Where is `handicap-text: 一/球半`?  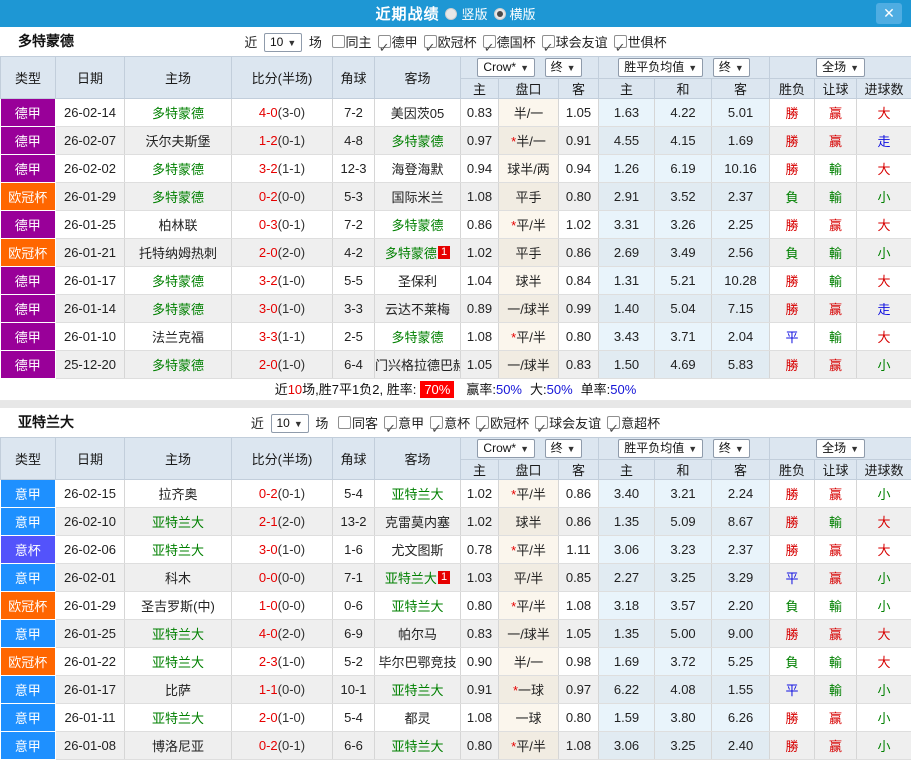
handicap-text: 一/球半 is located at coordinates (528, 309).